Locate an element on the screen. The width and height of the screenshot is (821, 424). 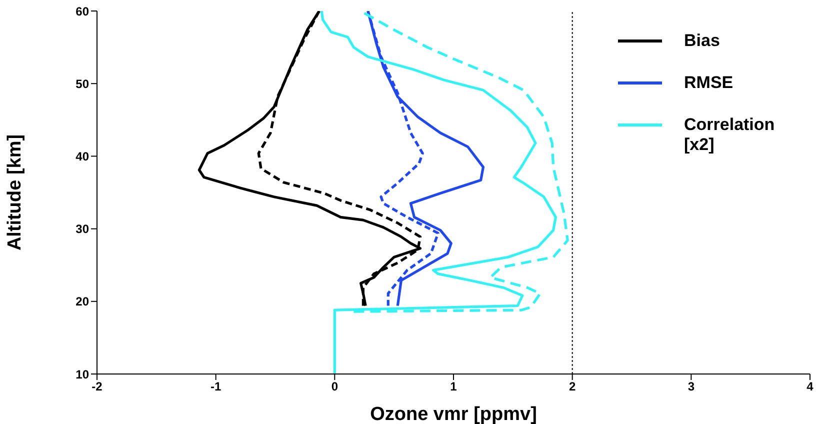
legend-label: Correlation [x2] is located at coordinates (730, 135).